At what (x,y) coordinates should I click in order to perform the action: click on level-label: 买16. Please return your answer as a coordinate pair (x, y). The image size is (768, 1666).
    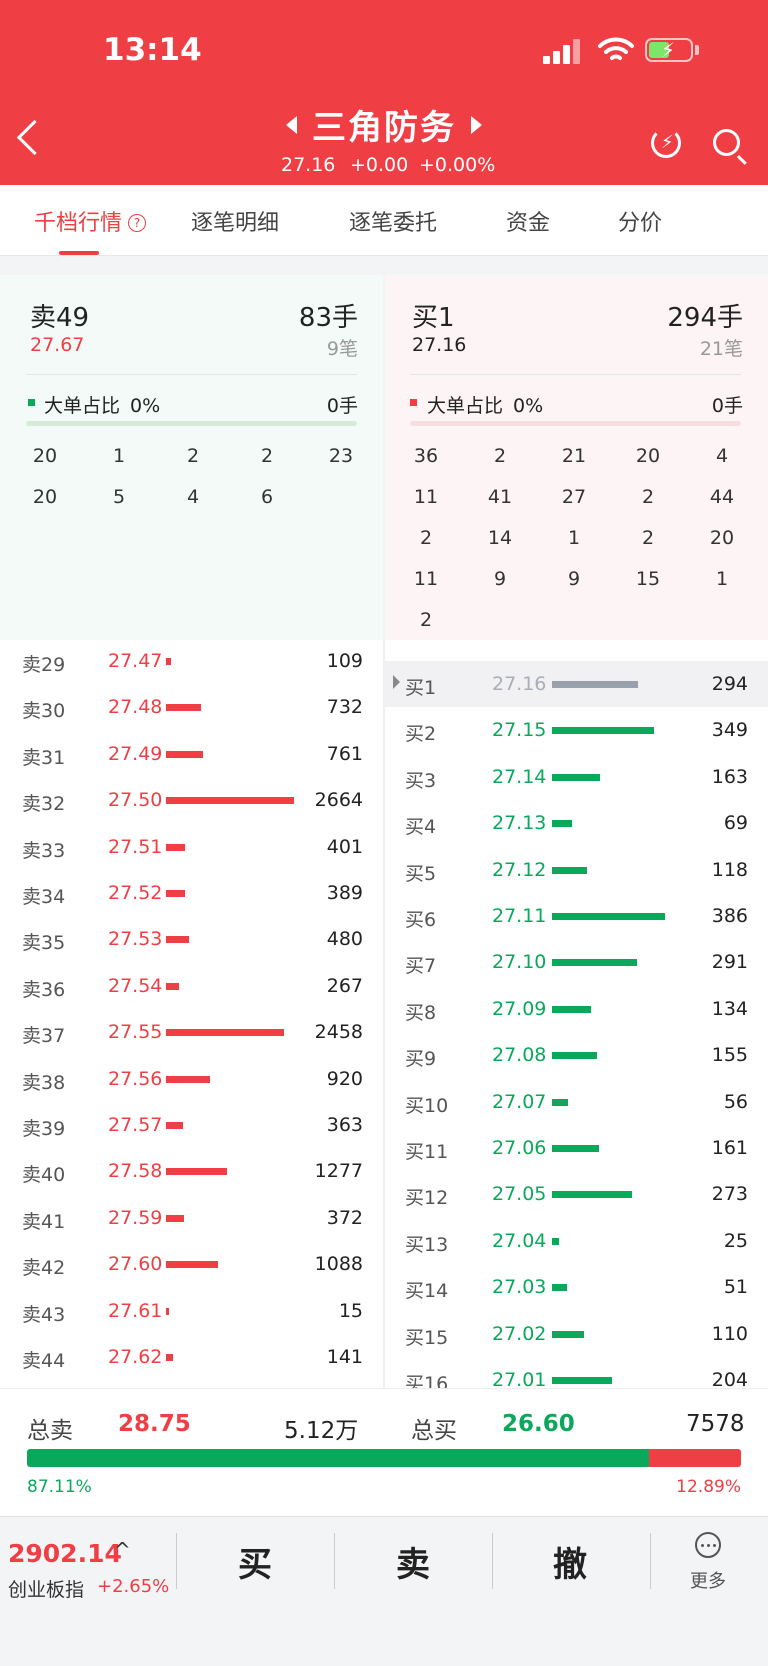
    Looking at the image, I should click on (427, 1380).